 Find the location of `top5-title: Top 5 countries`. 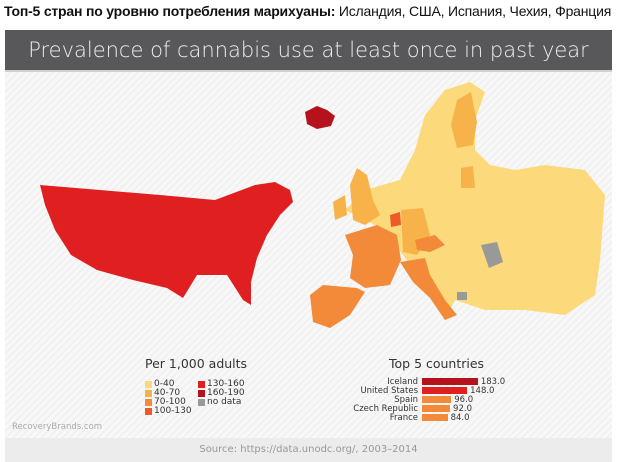

top5-title: Top 5 countries is located at coordinates (437, 363).